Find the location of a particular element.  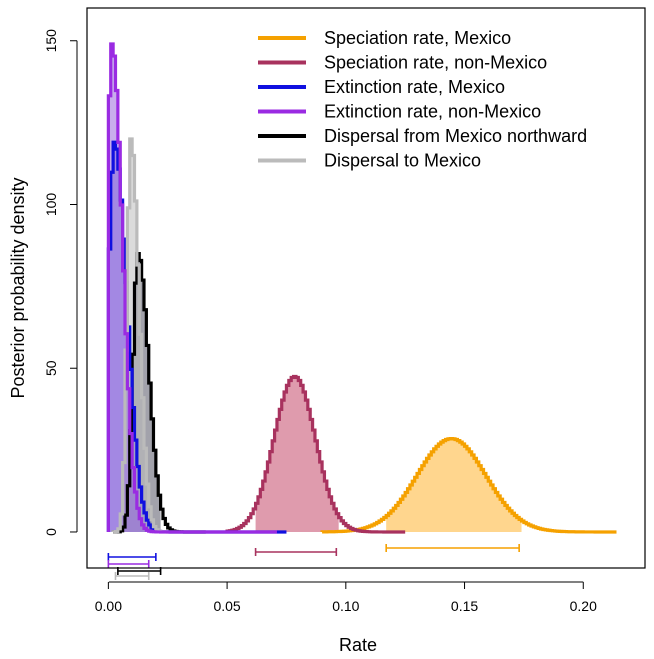

density-fill-speciation-rate-non-mexico is located at coordinates (297, 454).